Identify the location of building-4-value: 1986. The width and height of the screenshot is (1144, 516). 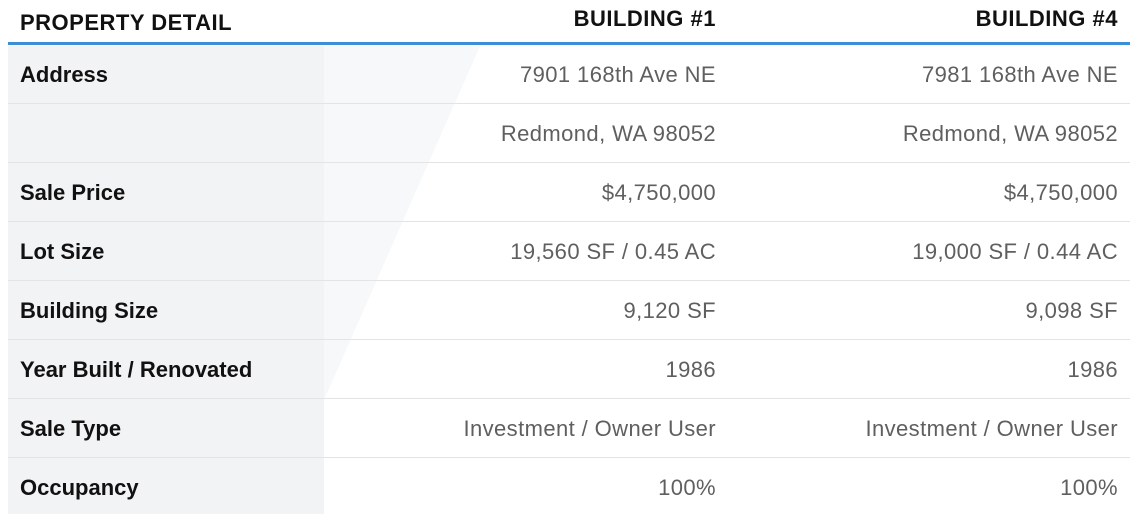
(1092, 369).